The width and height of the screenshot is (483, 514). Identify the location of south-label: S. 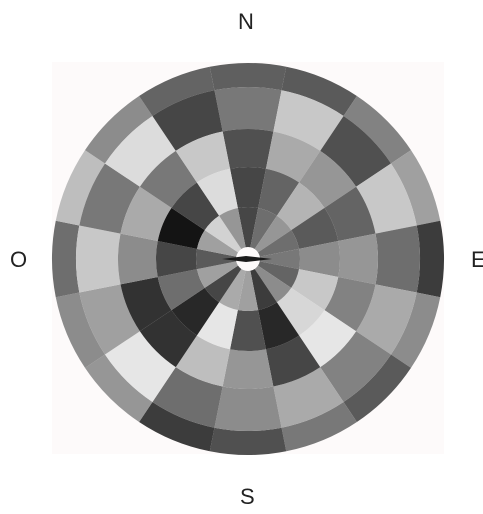
(247, 496).